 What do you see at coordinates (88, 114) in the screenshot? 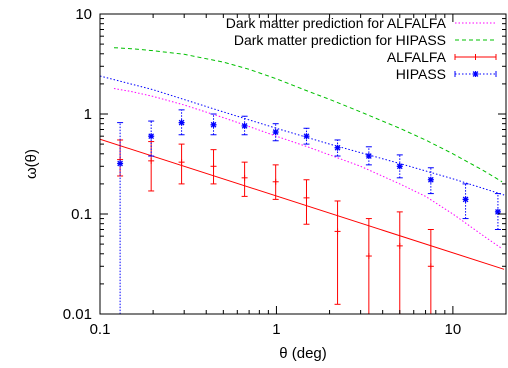
I see `y-tick-label: 1` at bounding box center [88, 114].